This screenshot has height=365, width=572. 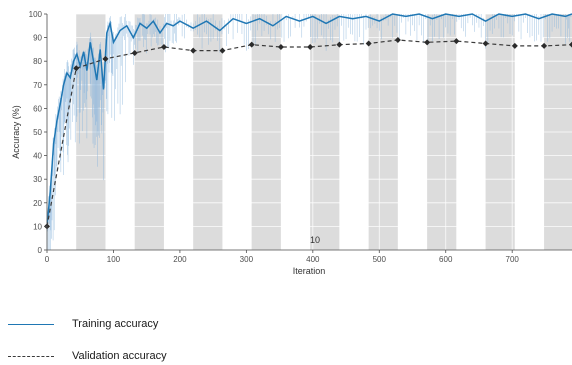 What do you see at coordinates (37, 85) in the screenshot?
I see `y-tick-label: 70` at bounding box center [37, 85].